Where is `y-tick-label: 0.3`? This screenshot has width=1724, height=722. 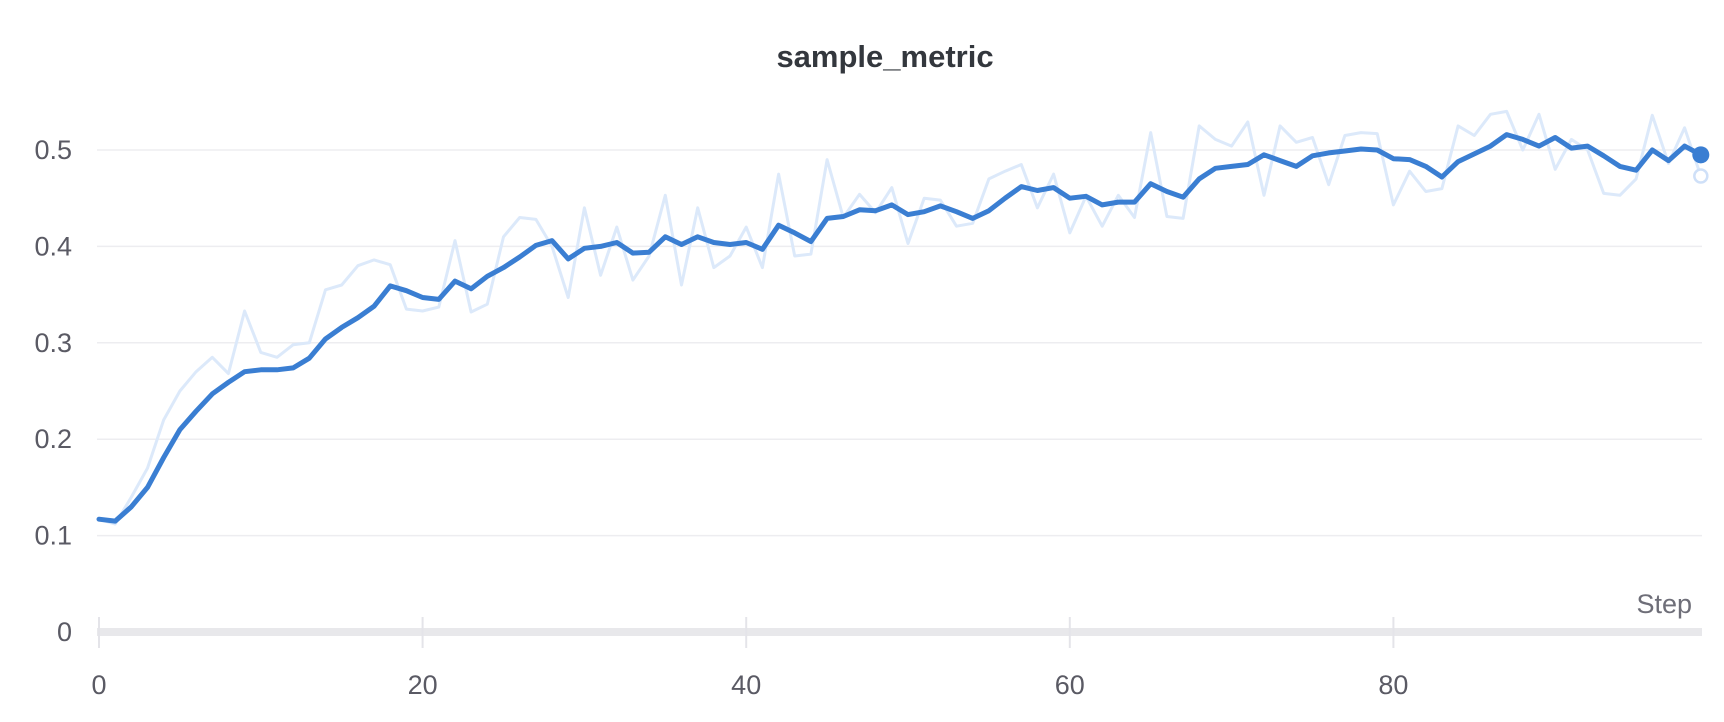
y-tick-label: 0.3 is located at coordinates (53, 343).